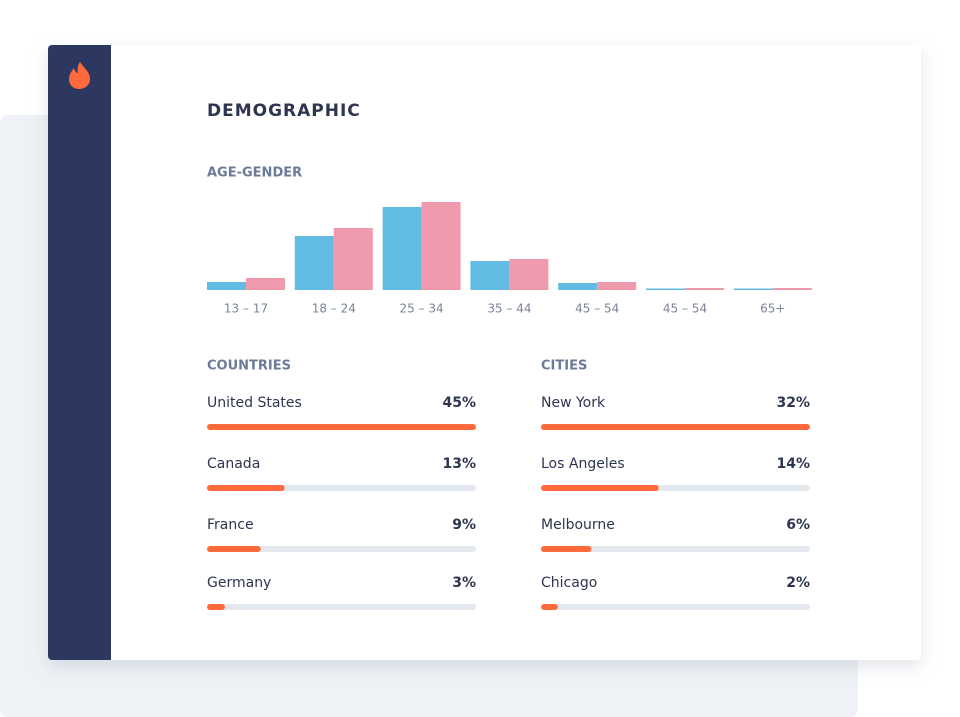 This screenshot has height=717, width=960. What do you see at coordinates (798, 583) in the screenshot?
I see `item-value: 2%` at bounding box center [798, 583].